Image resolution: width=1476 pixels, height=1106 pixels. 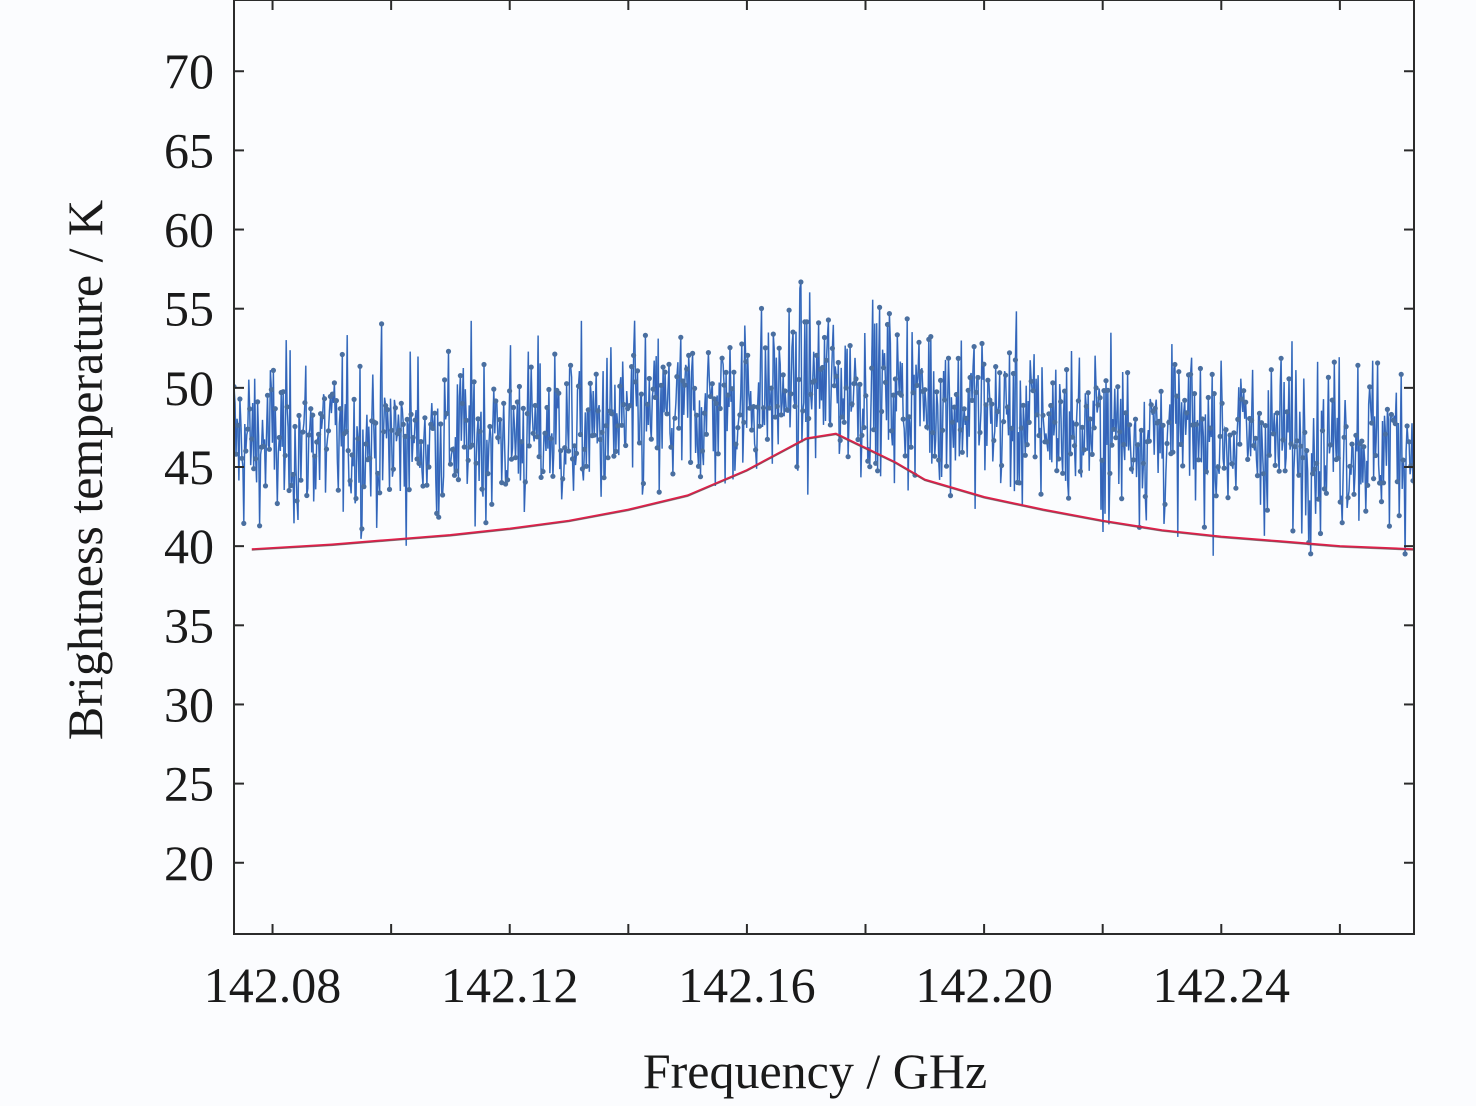 I want to click on y-tick-label: 25, so click(x=189, y=784).